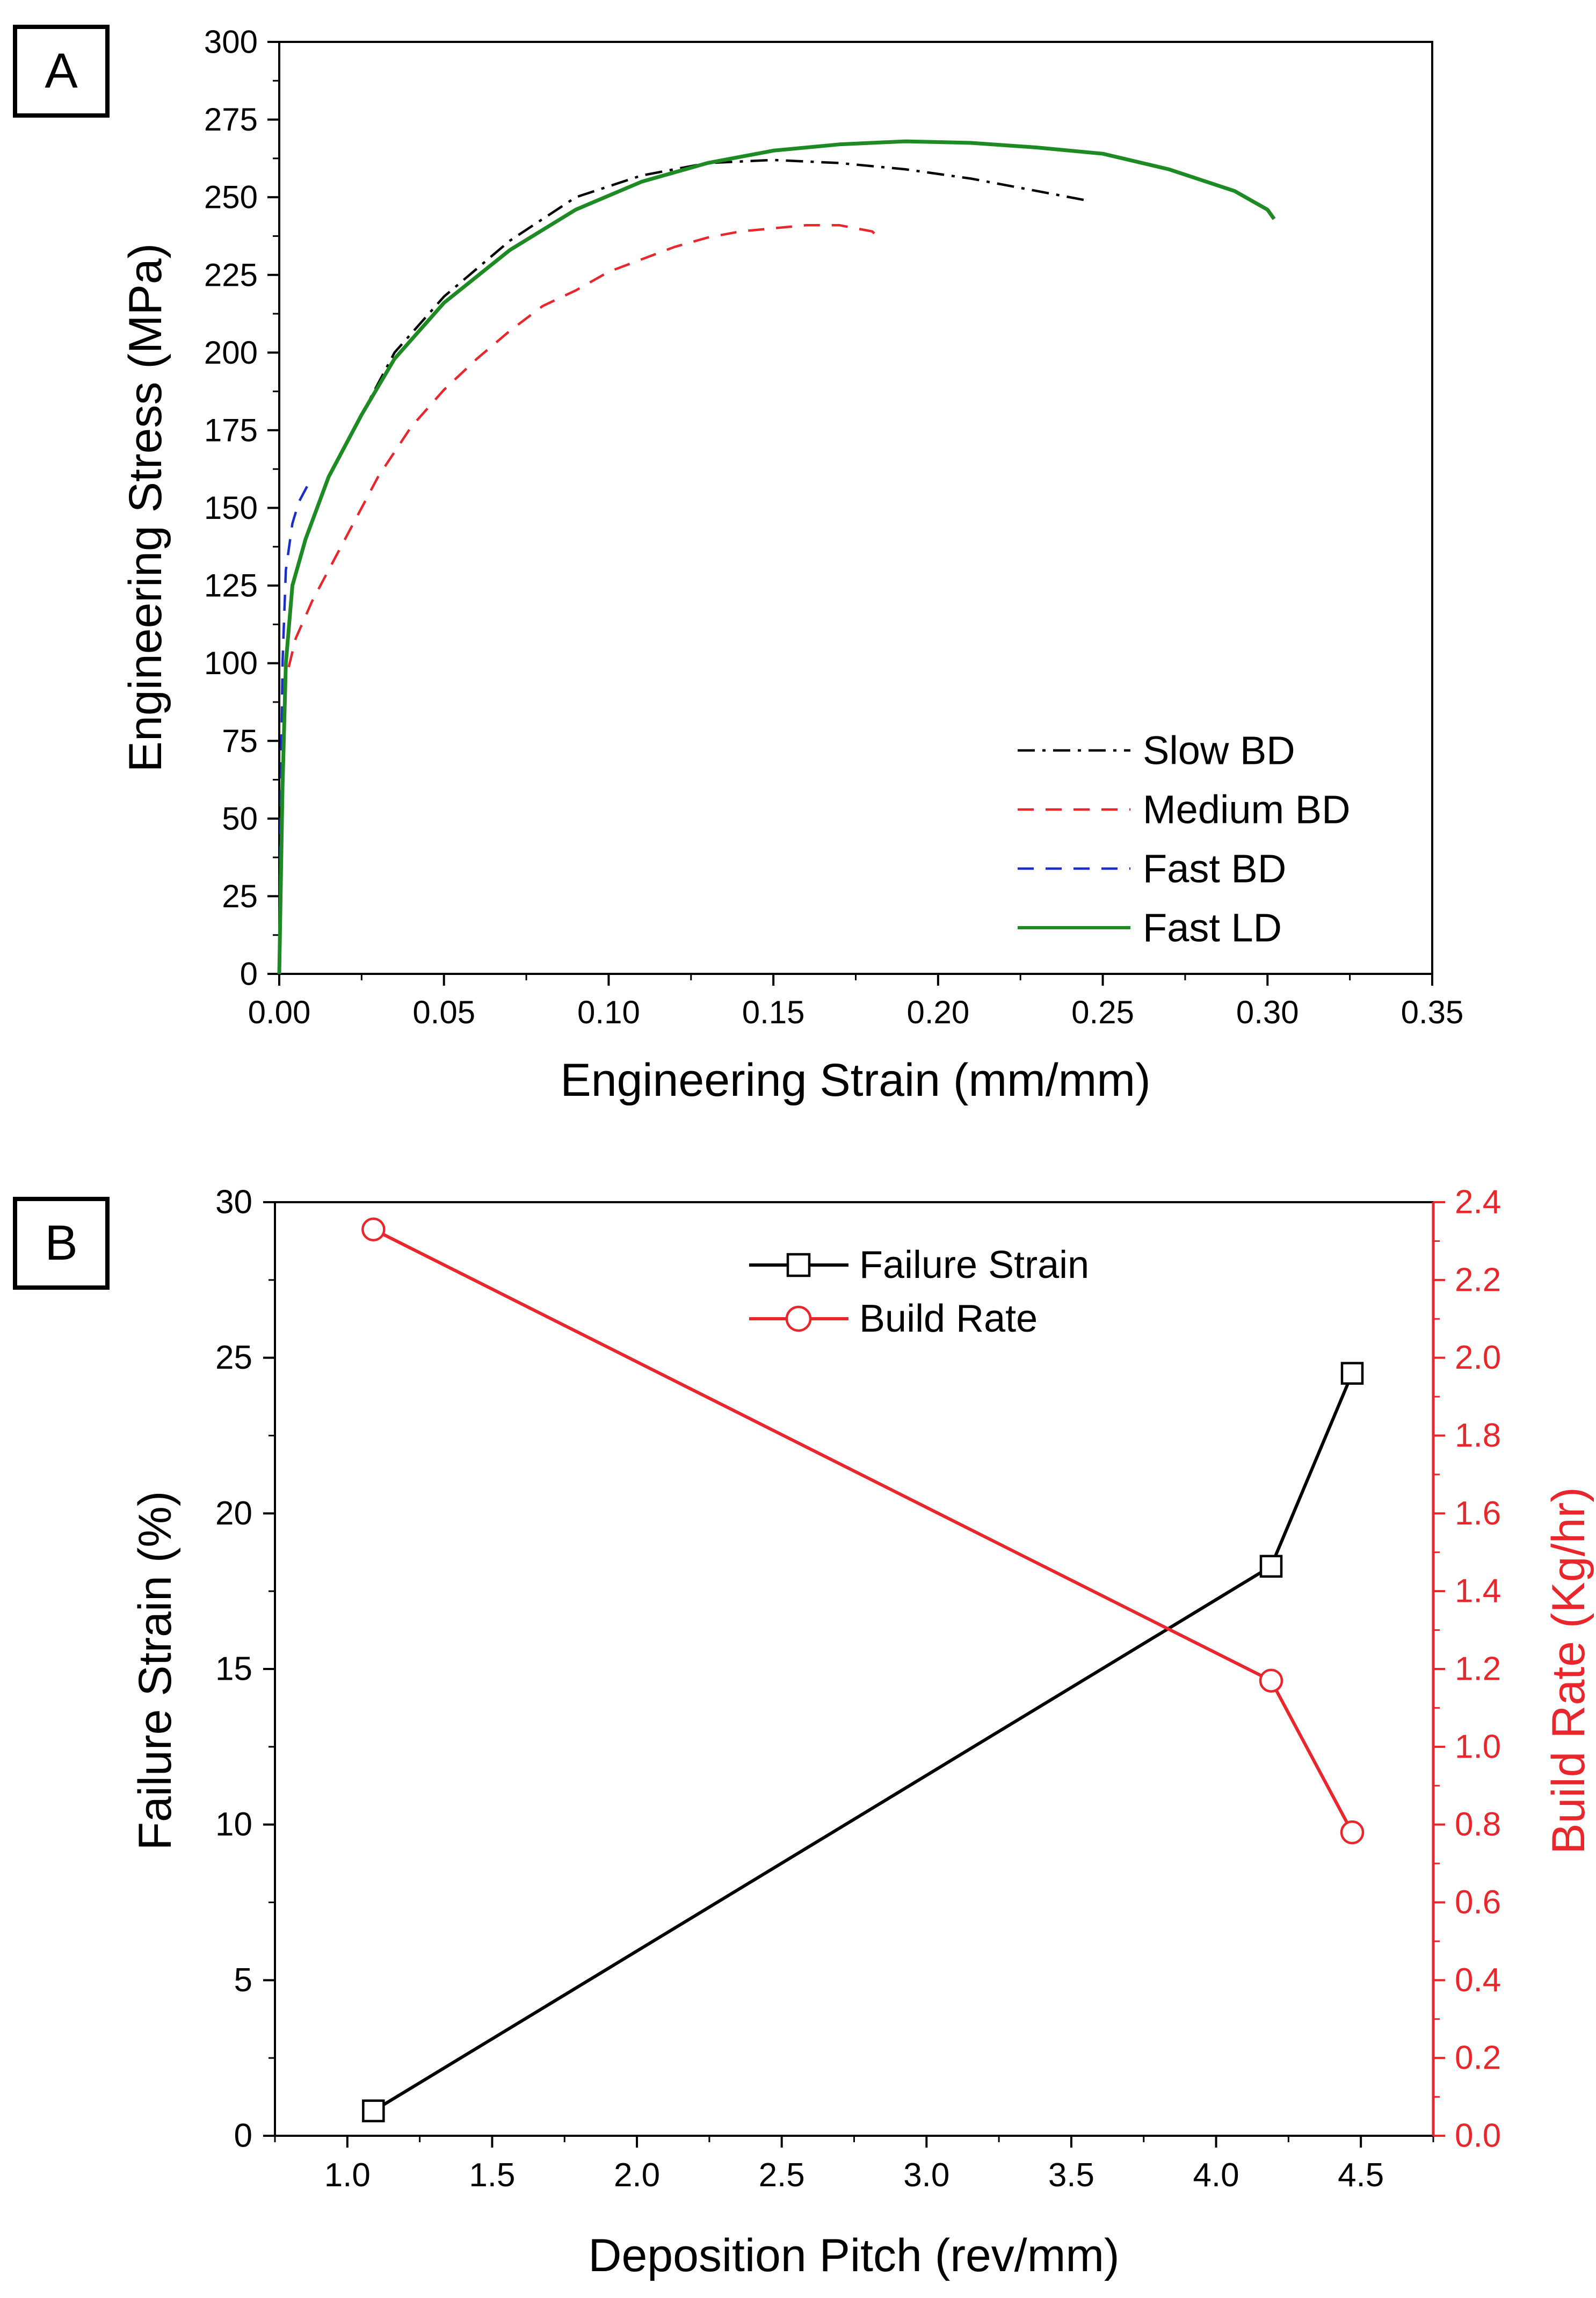 Image resolution: width=1596 pixels, height=2298 pixels. I want to click on x-tick-label: 0.05, so click(443, 1012).